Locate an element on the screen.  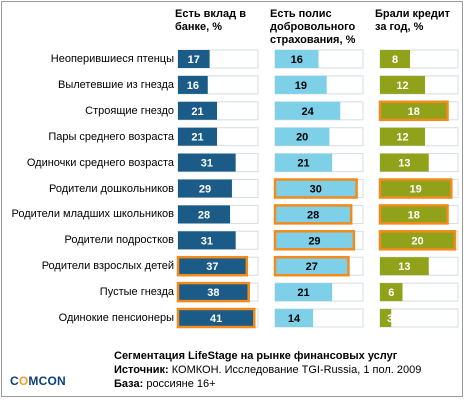
category-label: Вылетевшие из гнезда is located at coordinates (116, 84).